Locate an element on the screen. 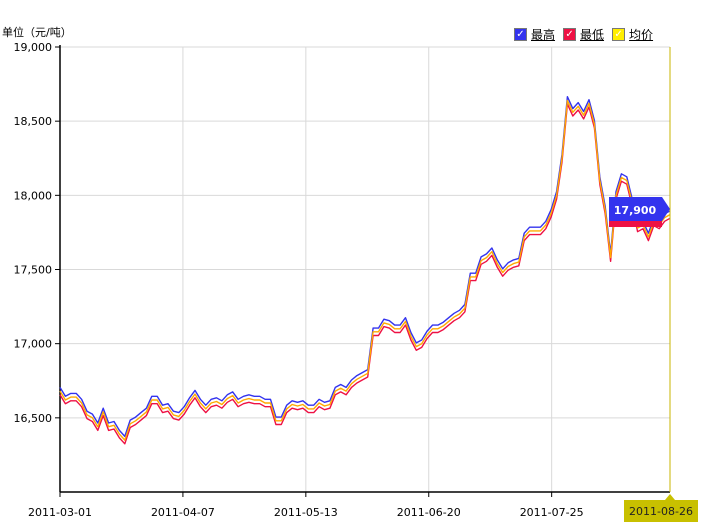 This screenshot has height=531, width=702. cursor-date-label: 2011-08-26 is located at coordinates (661, 511).